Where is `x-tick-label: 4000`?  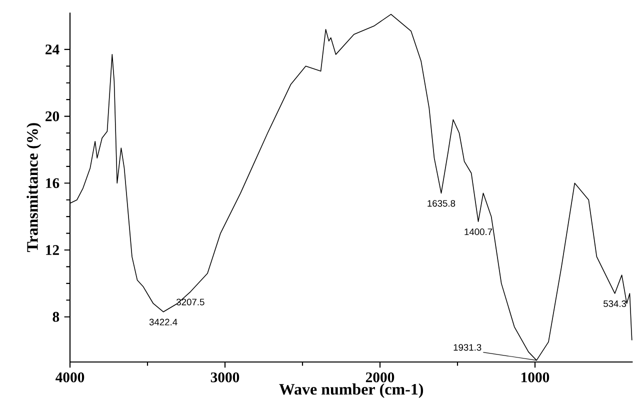
x-tick-label: 4000 is located at coordinates (70, 377).